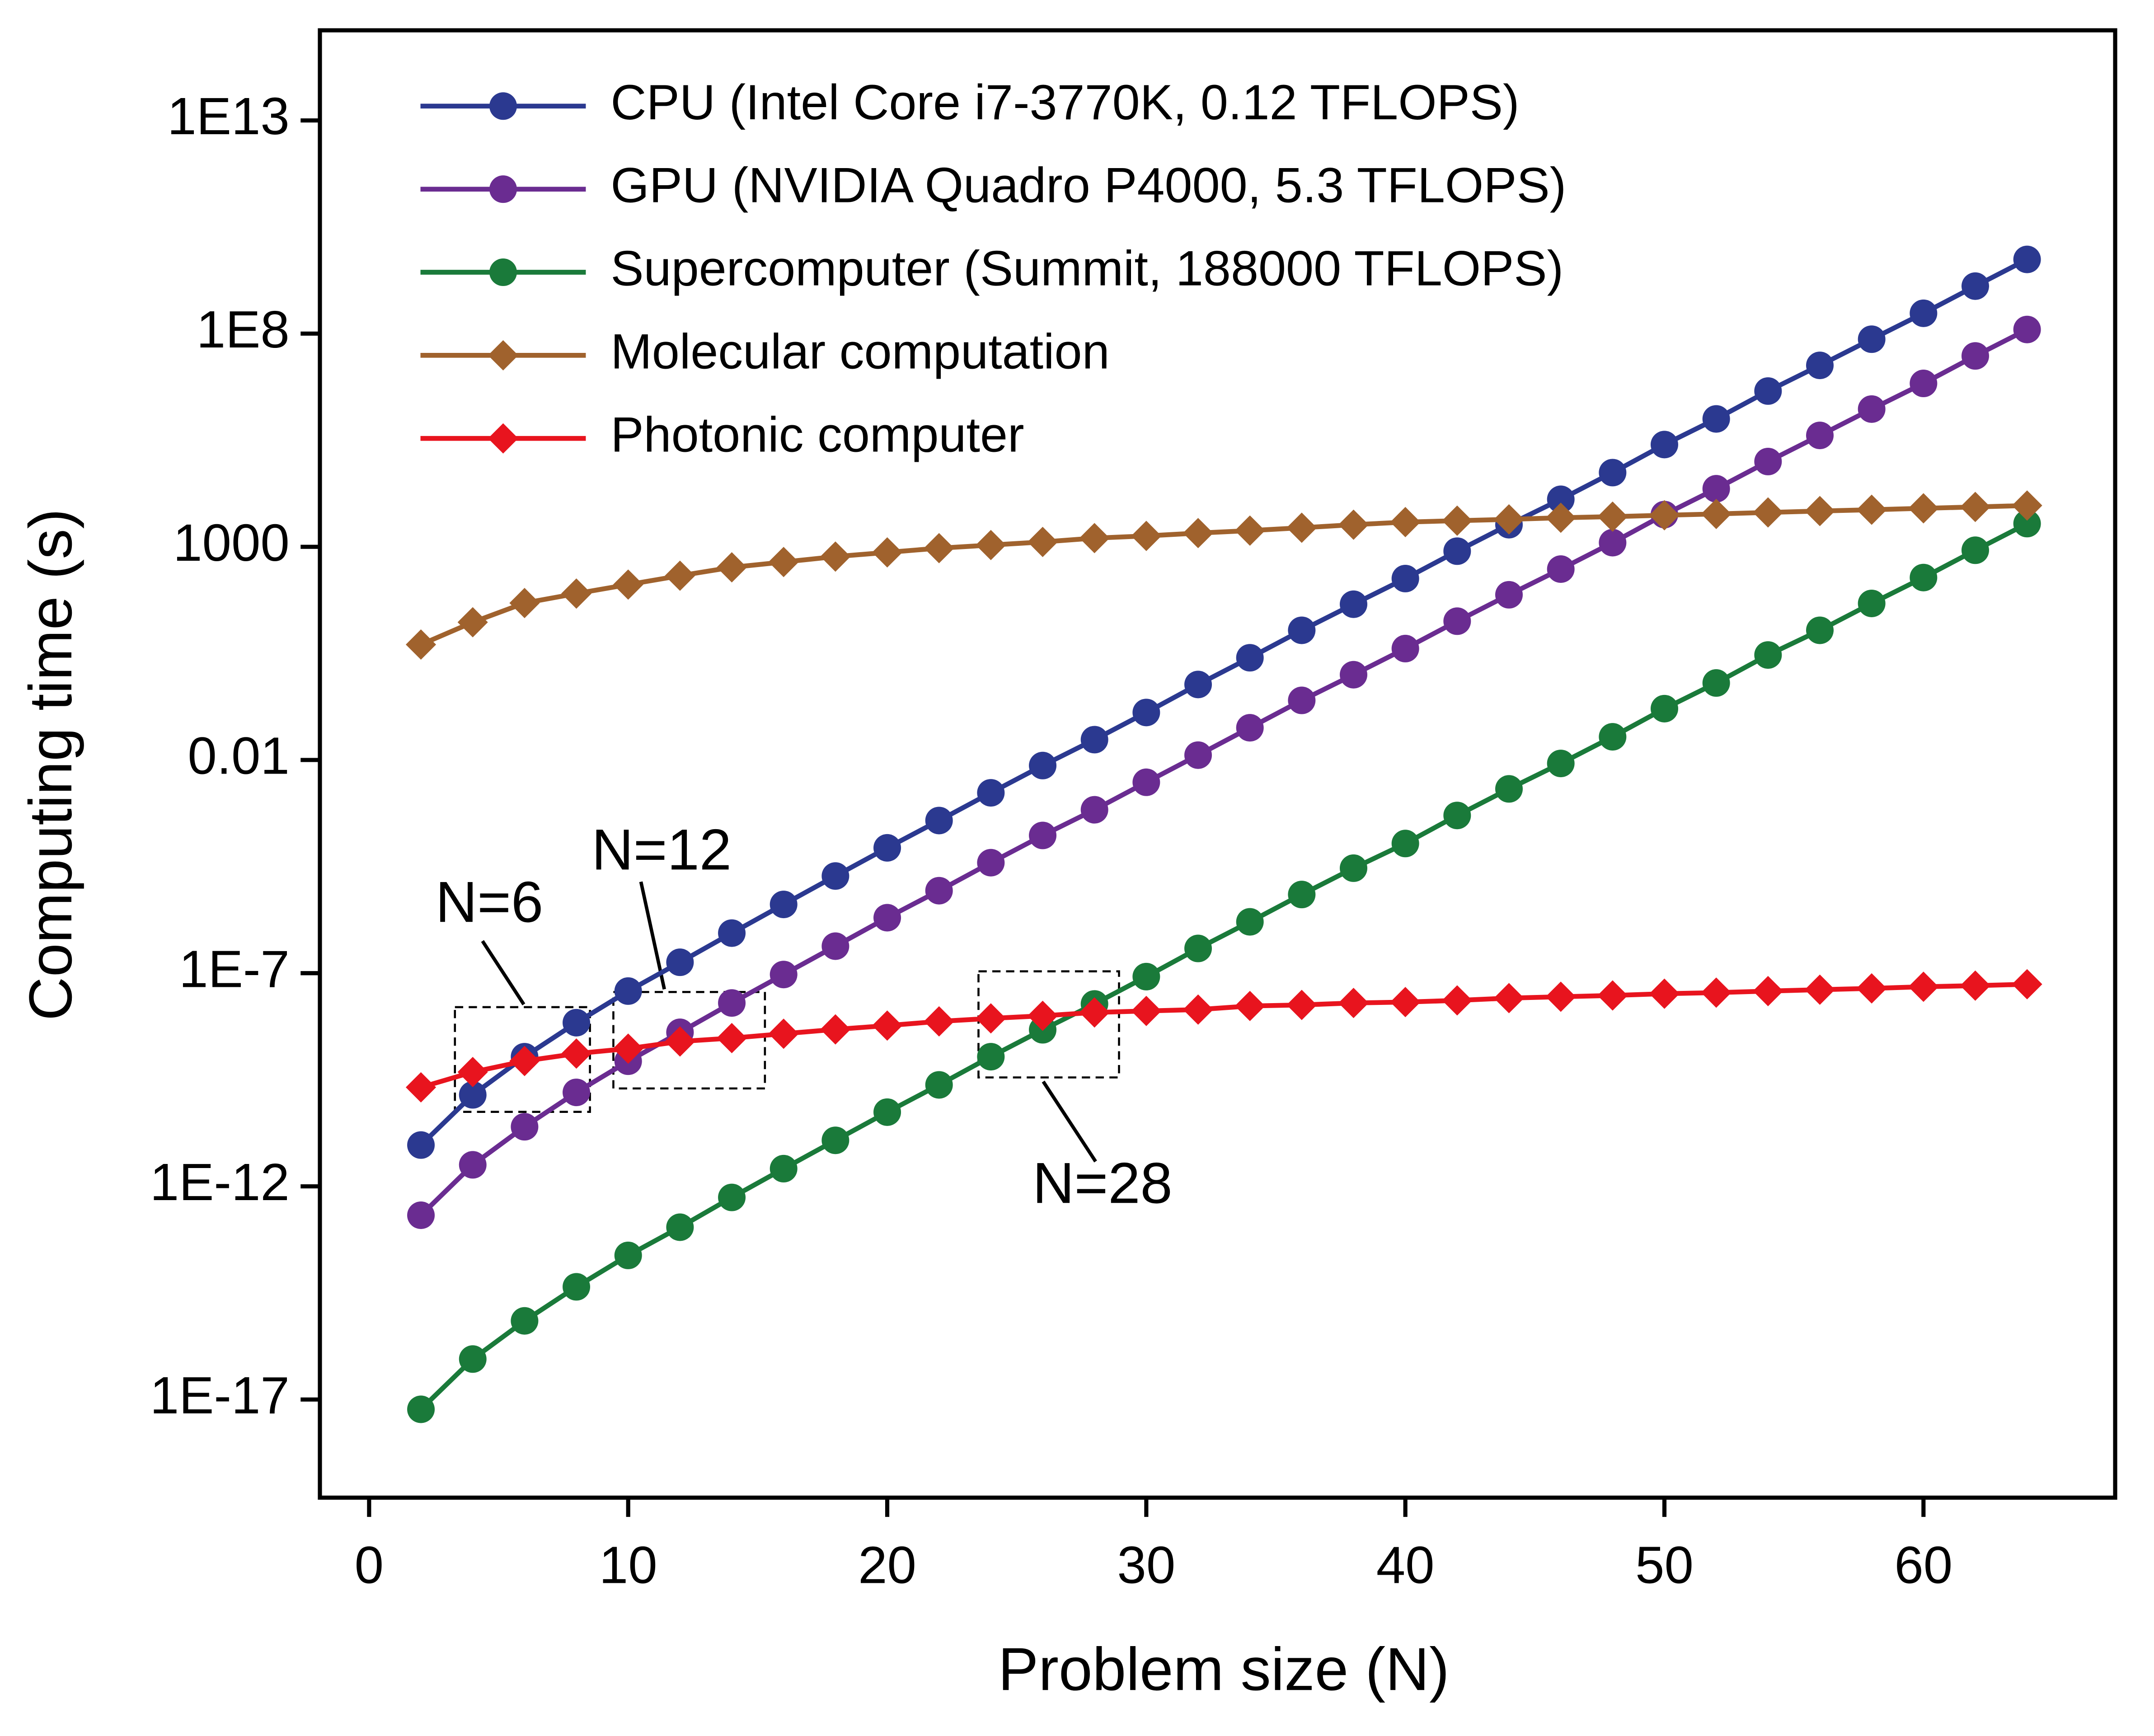  What do you see at coordinates (503, 972) in the screenshot?
I see `annotation-leader` at bounding box center [503, 972].